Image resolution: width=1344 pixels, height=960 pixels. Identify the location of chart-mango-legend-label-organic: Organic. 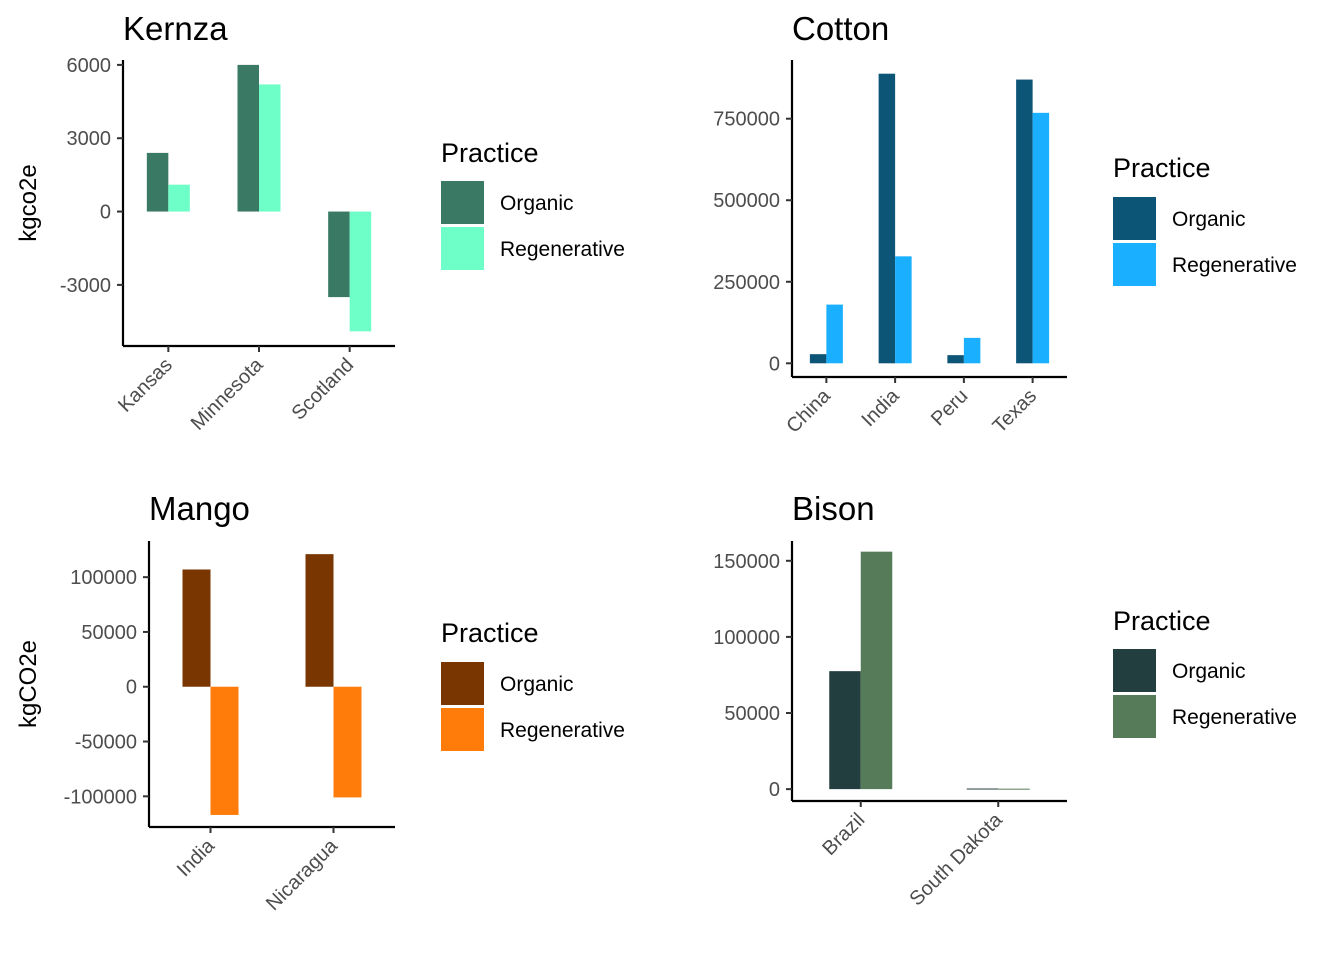
(537, 684).